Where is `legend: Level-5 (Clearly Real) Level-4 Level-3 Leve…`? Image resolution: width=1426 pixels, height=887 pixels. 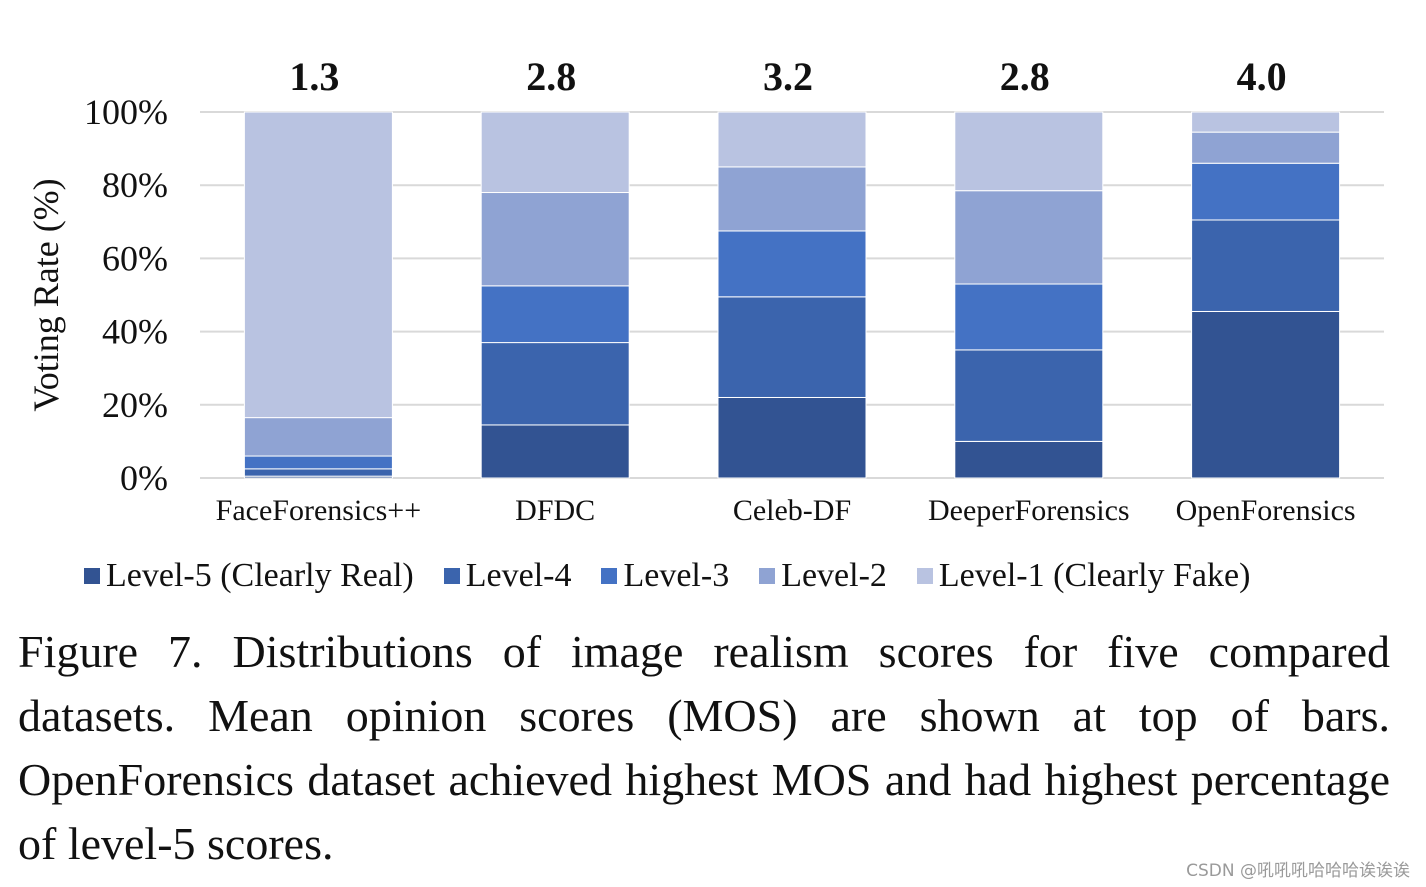 legend: Level-5 (Clearly Real) Level-4 Level-3 Leve… is located at coordinates (682, 576).